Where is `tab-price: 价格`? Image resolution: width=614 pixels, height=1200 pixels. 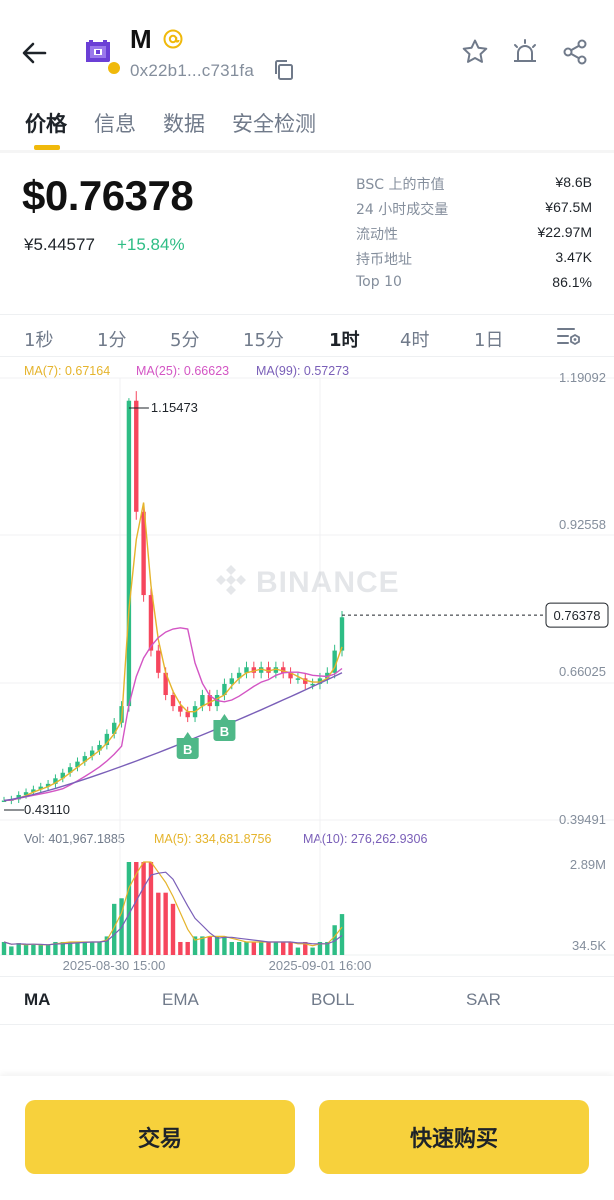
tab-price: 价格 is located at coordinates (46, 124).